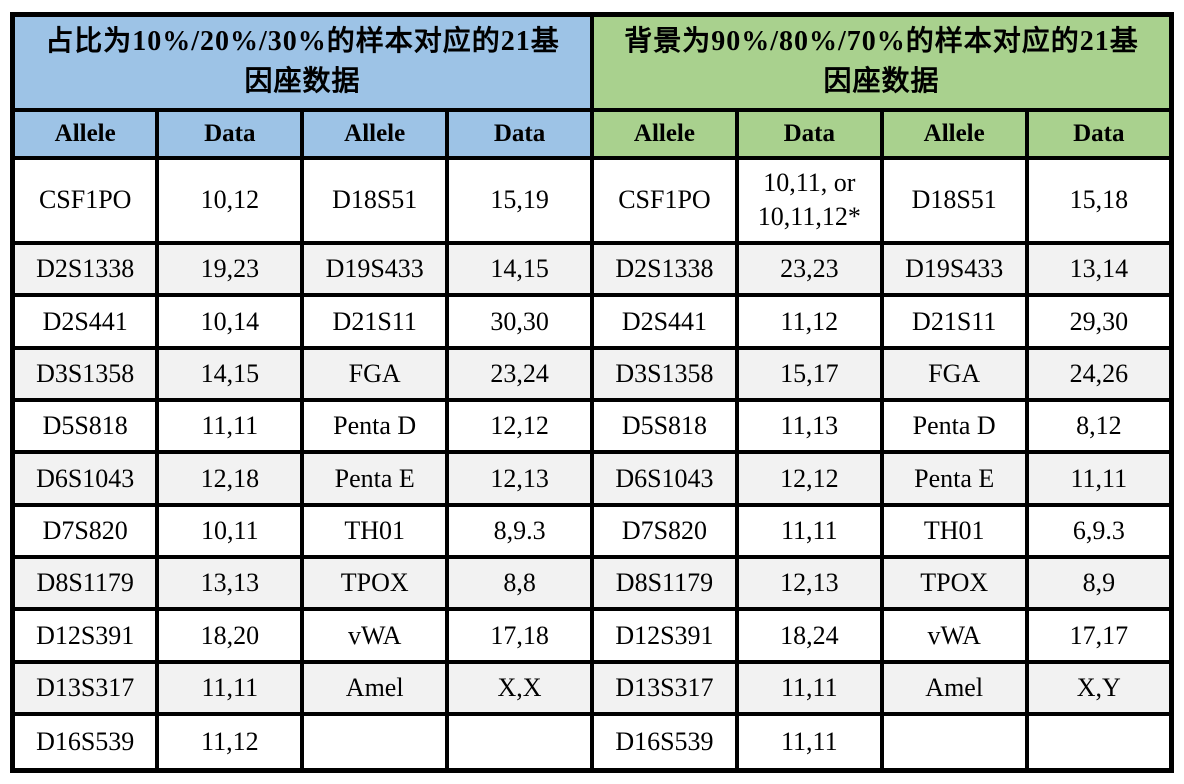 Image resolution: width=1184 pixels, height=784 pixels. I want to click on data-cell: 24,26, so click(1099, 374).